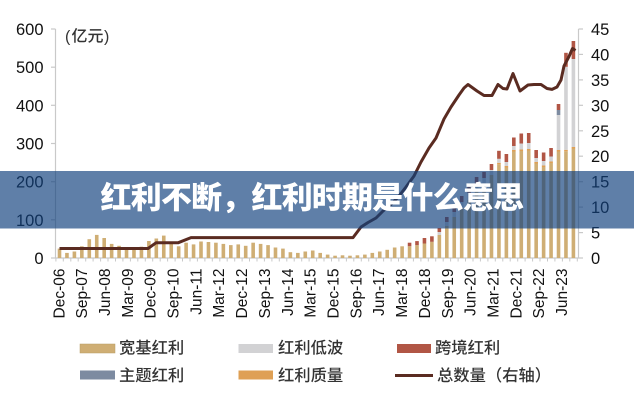  What do you see at coordinates (311, 293) in the screenshot?
I see `svg-text: Mar-15` at bounding box center [311, 293].